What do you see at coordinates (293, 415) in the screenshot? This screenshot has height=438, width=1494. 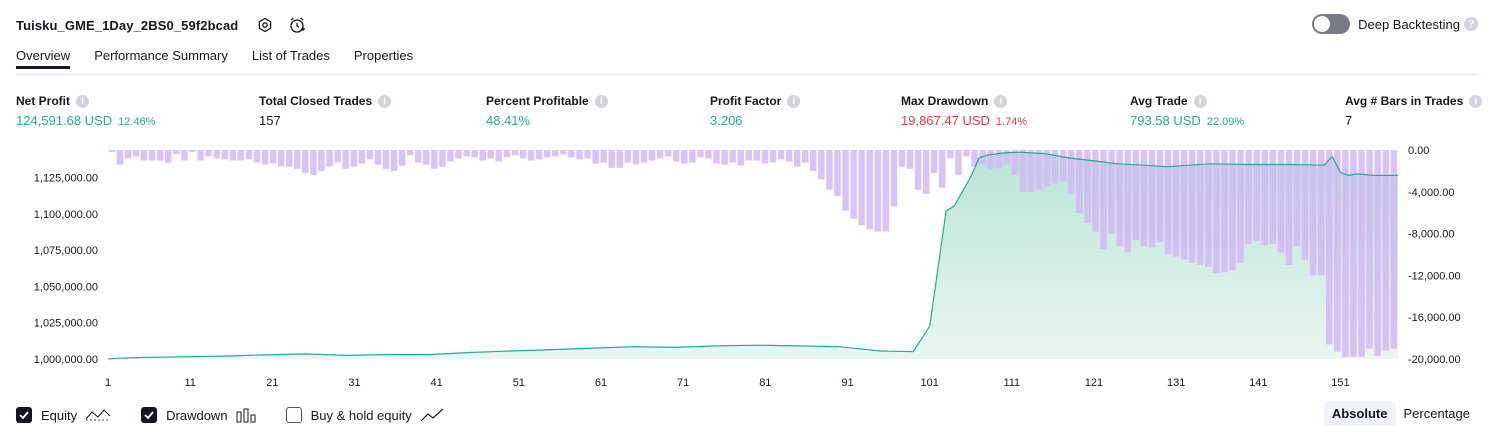 I see `checkbox-box` at bounding box center [293, 415].